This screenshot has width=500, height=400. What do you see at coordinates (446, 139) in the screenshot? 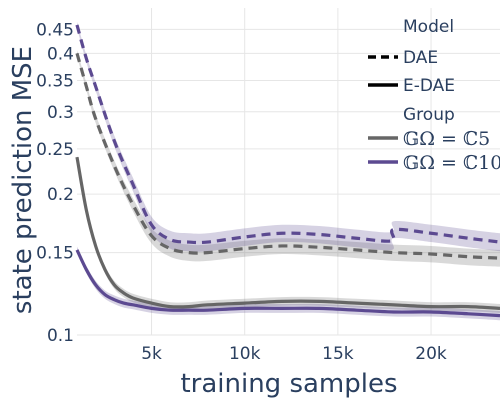
I see `legend-c5-label: 𝔾Ω = ℂ5` at bounding box center [446, 139].